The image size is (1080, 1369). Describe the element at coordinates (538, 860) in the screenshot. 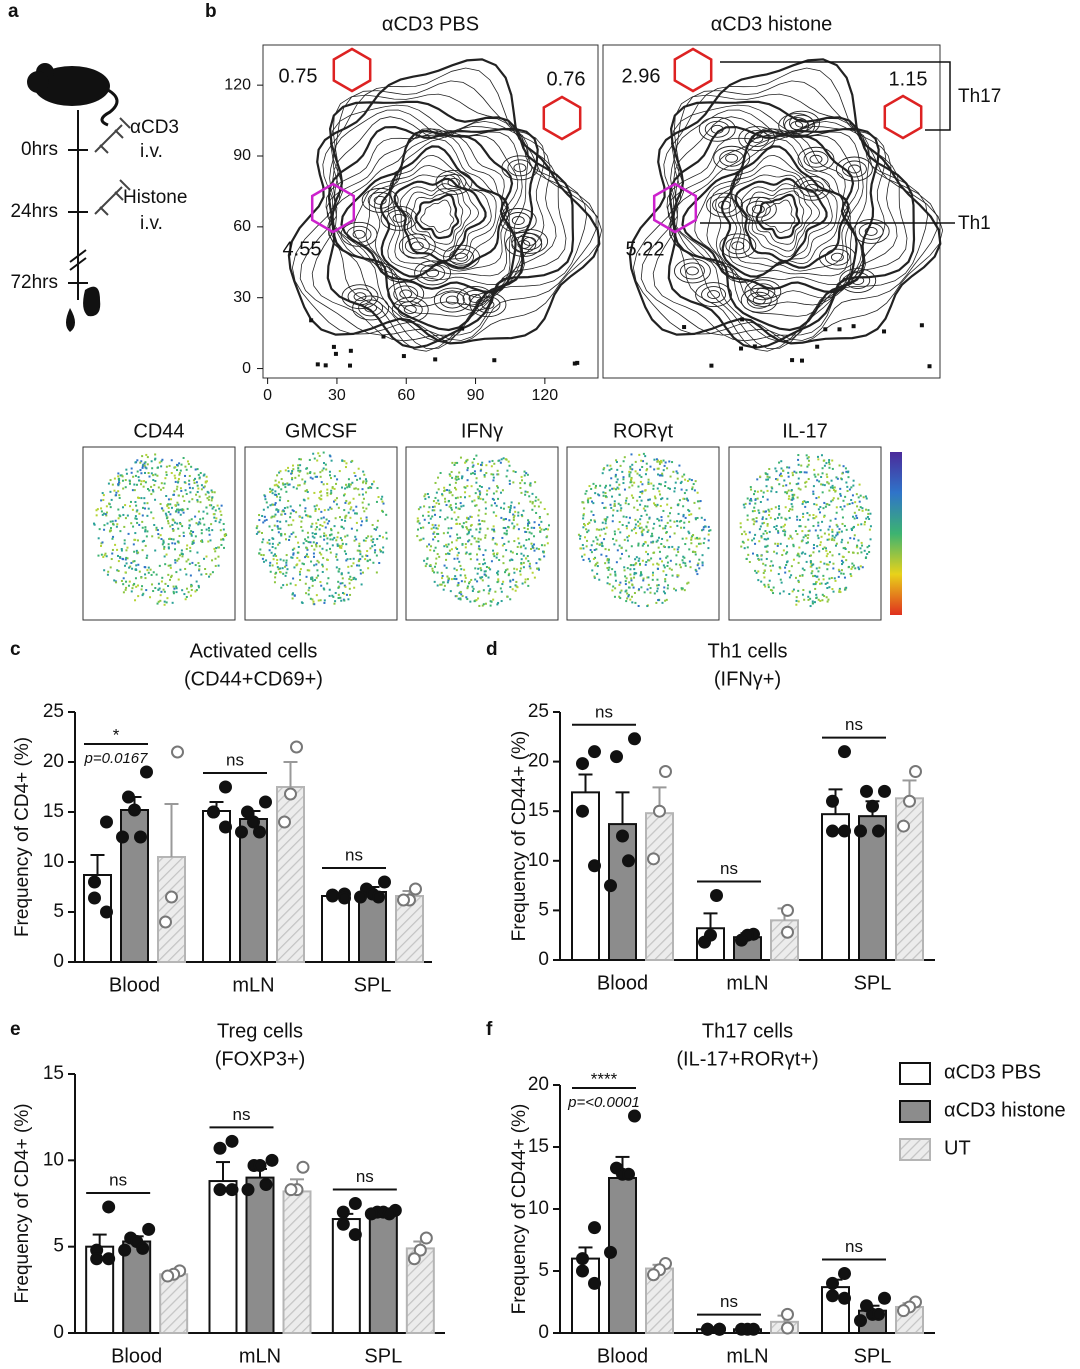

I see `y-tick-label: 10` at that location.